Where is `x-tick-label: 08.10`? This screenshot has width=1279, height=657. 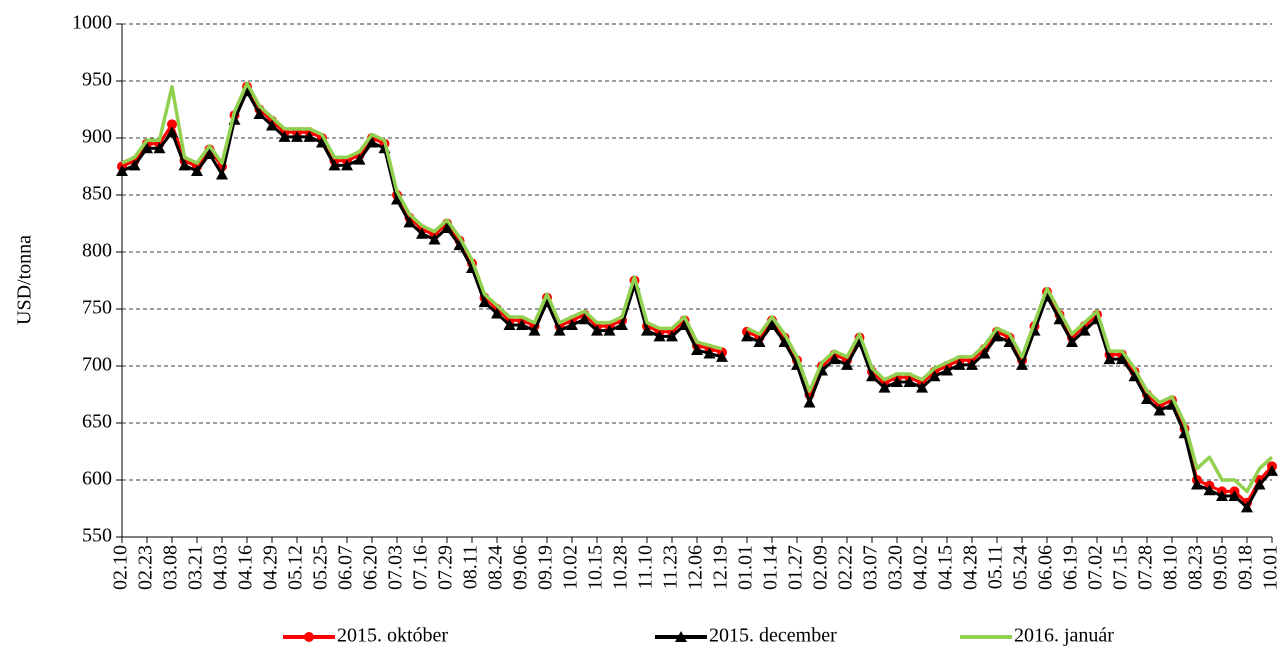 x-tick-label: 08.10 is located at coordinates (1171, 567).